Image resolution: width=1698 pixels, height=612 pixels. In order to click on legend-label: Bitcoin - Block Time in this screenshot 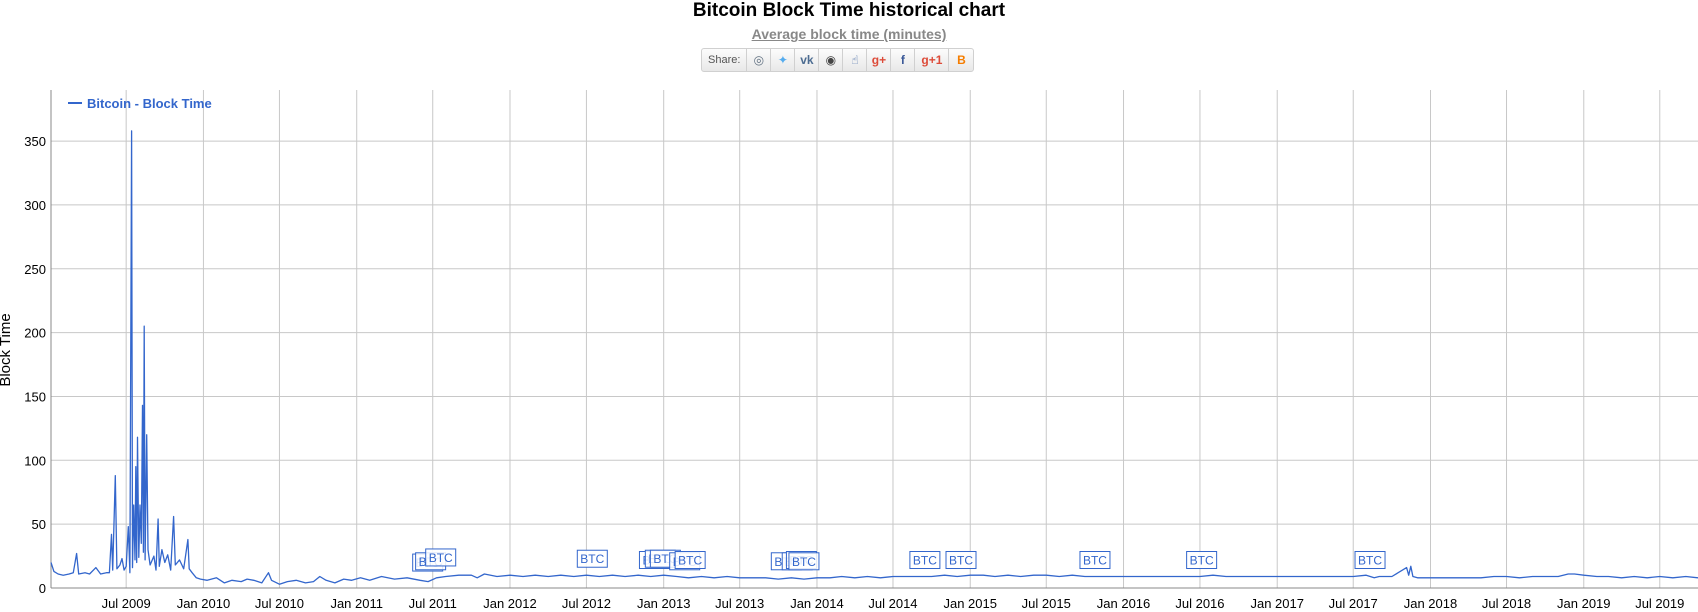, I will do `click(149, 103)`.